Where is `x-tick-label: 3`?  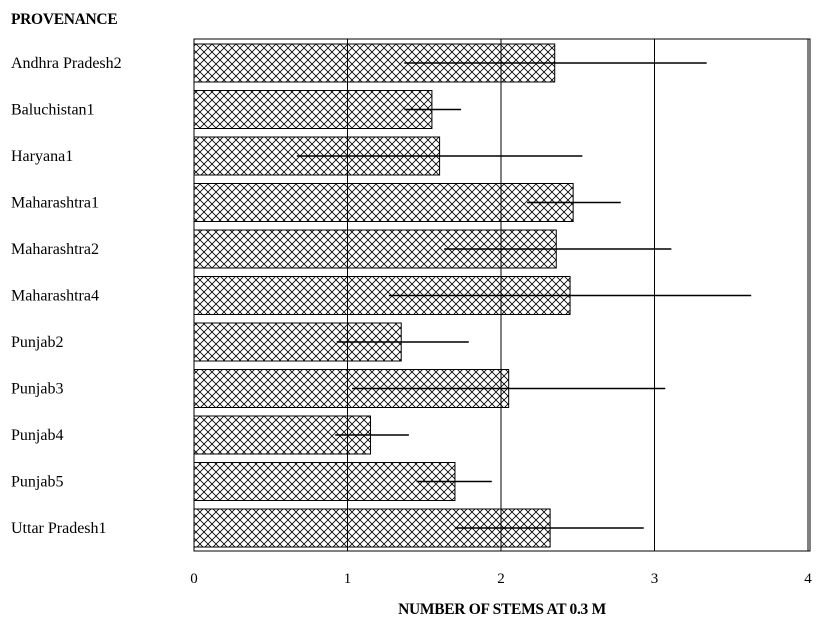
x-tick-label: 3 is located at coordinates (655, 579).